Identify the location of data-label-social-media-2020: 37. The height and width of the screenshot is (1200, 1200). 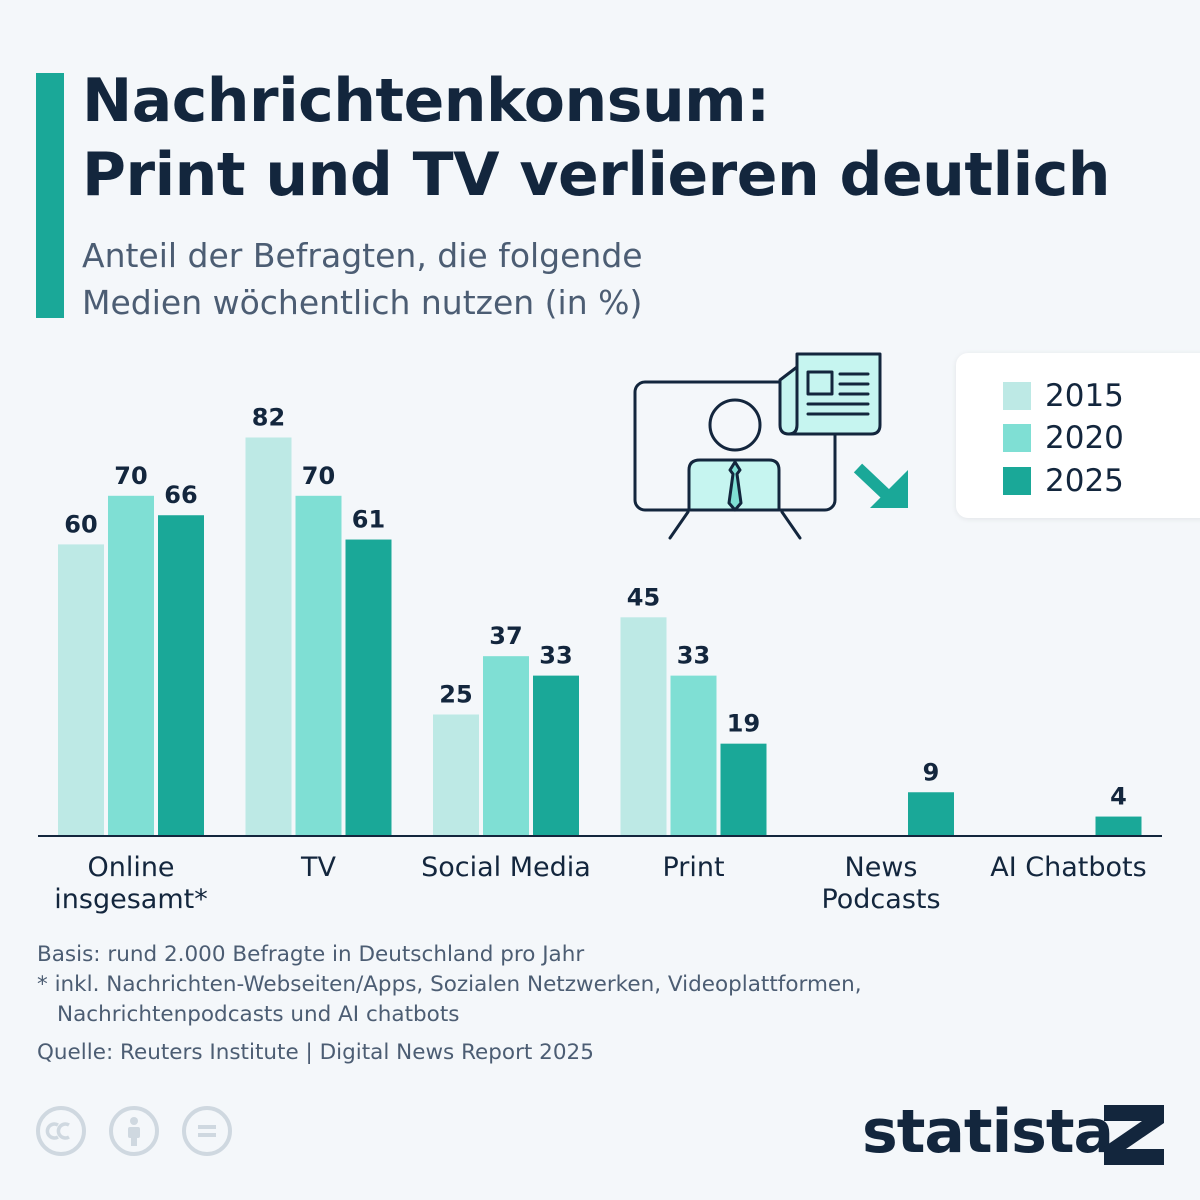
(505, 636).